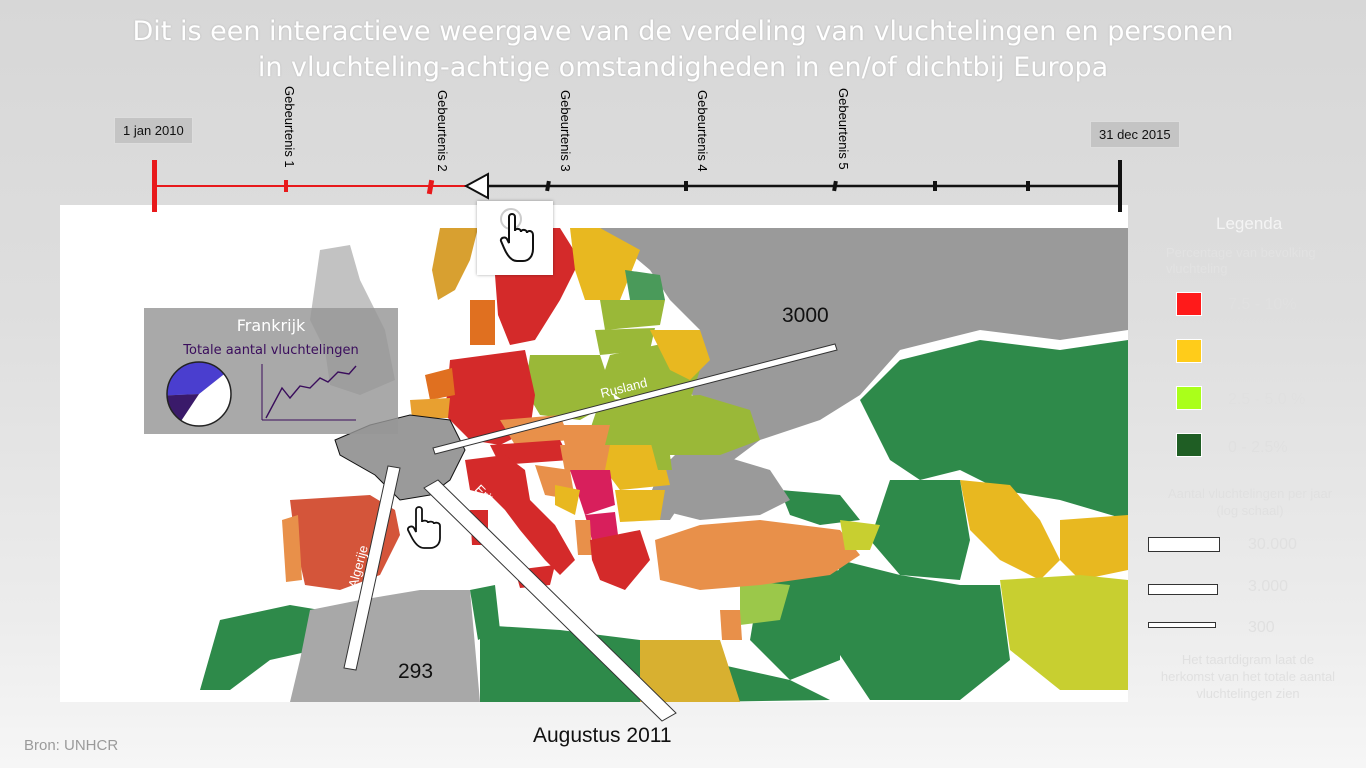 The image size is (1366, 768). What do you see at coordinates (820, 507) in the screenshot?
I see `country-georgia` at bounding box center [820, 507].